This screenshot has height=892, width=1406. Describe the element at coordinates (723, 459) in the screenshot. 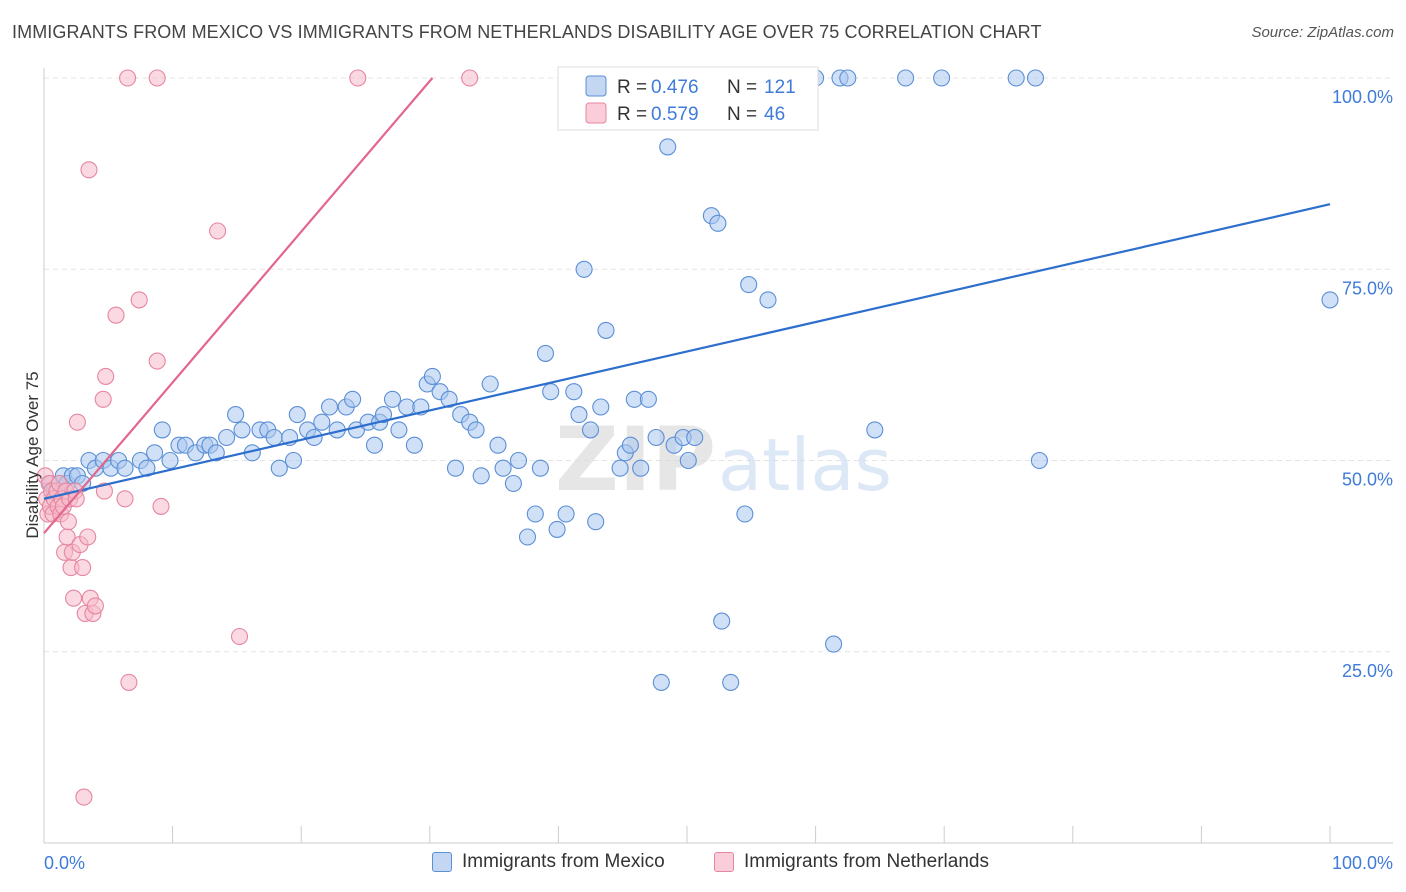

I see `watermark: ZIP atlas` at that location.